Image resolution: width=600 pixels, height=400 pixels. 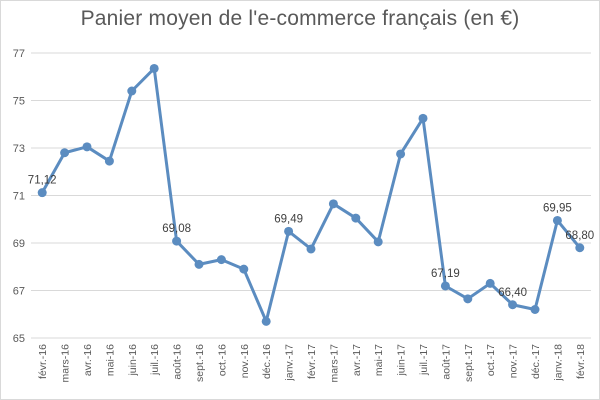 What do you see at coordinates (581, 361) in the screenshot?
I see `x-tick-label: févr.-18` at bounding box center [581, 361].